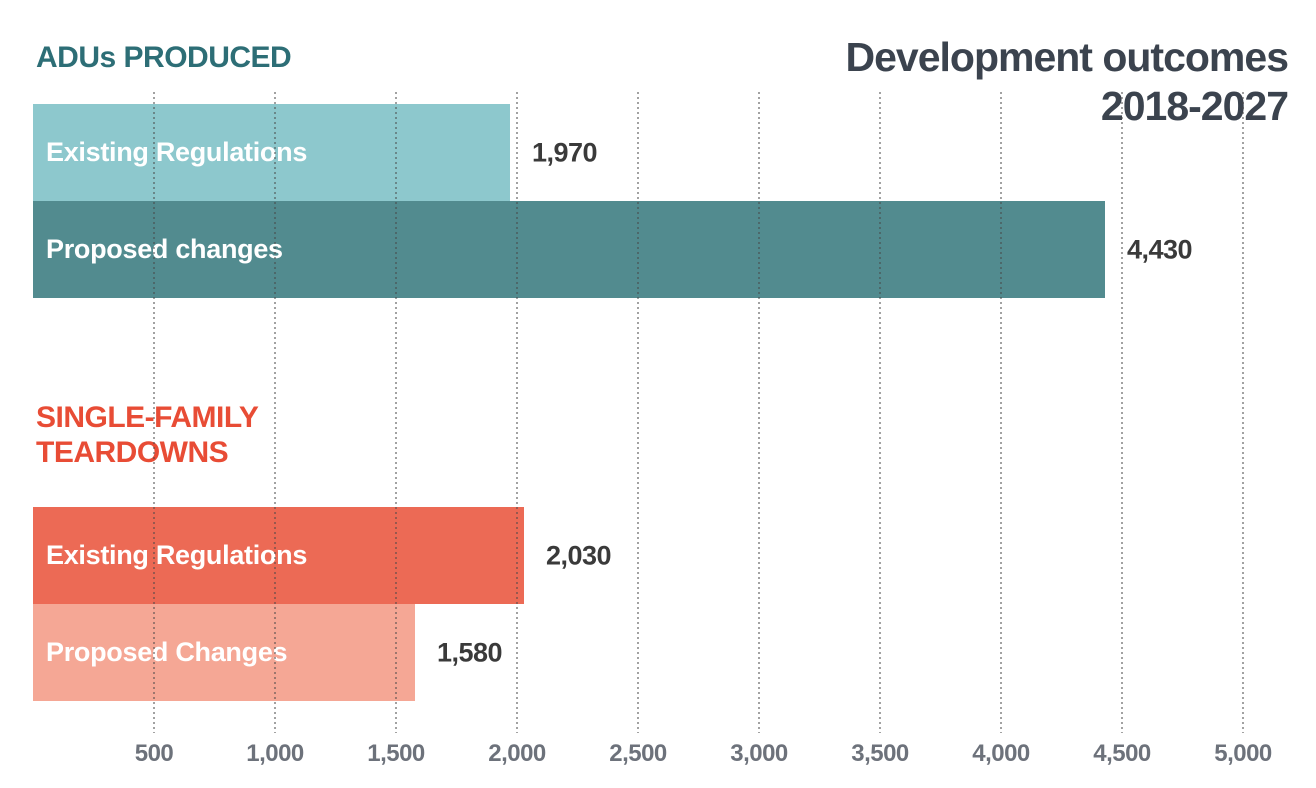 This screenshot has width=1316, height=788. I want to click on axis-tick-label-5000: 5,000, so click(1243, 753).